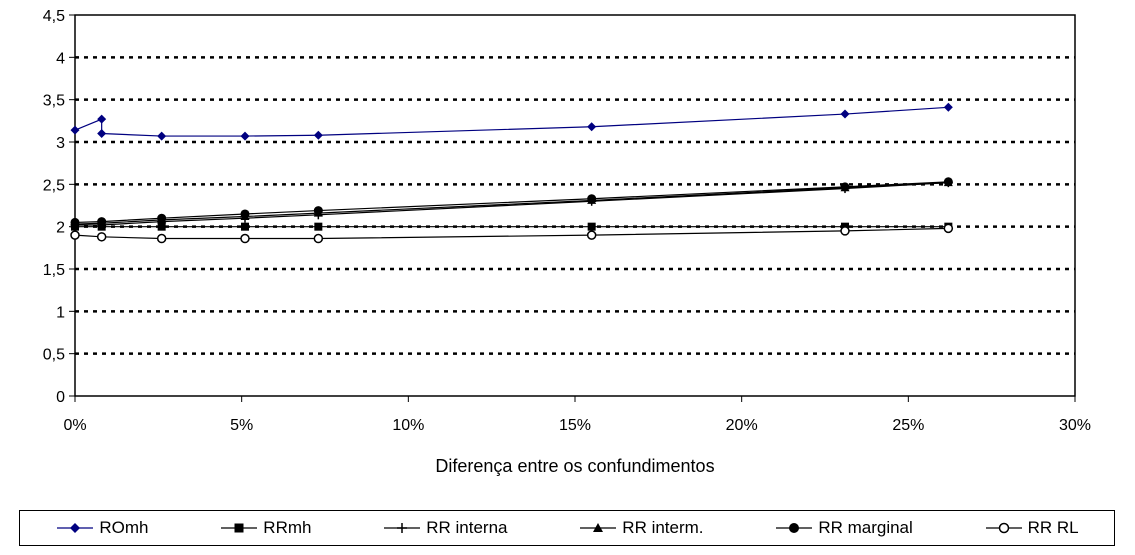 This screenshot has width=1135, height=555. I want to click on series-romh, so click(511, 121).